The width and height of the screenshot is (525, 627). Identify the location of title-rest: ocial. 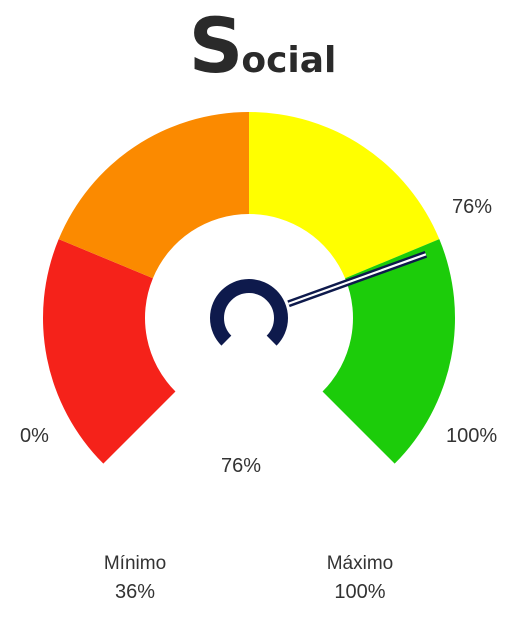
(289, 60).